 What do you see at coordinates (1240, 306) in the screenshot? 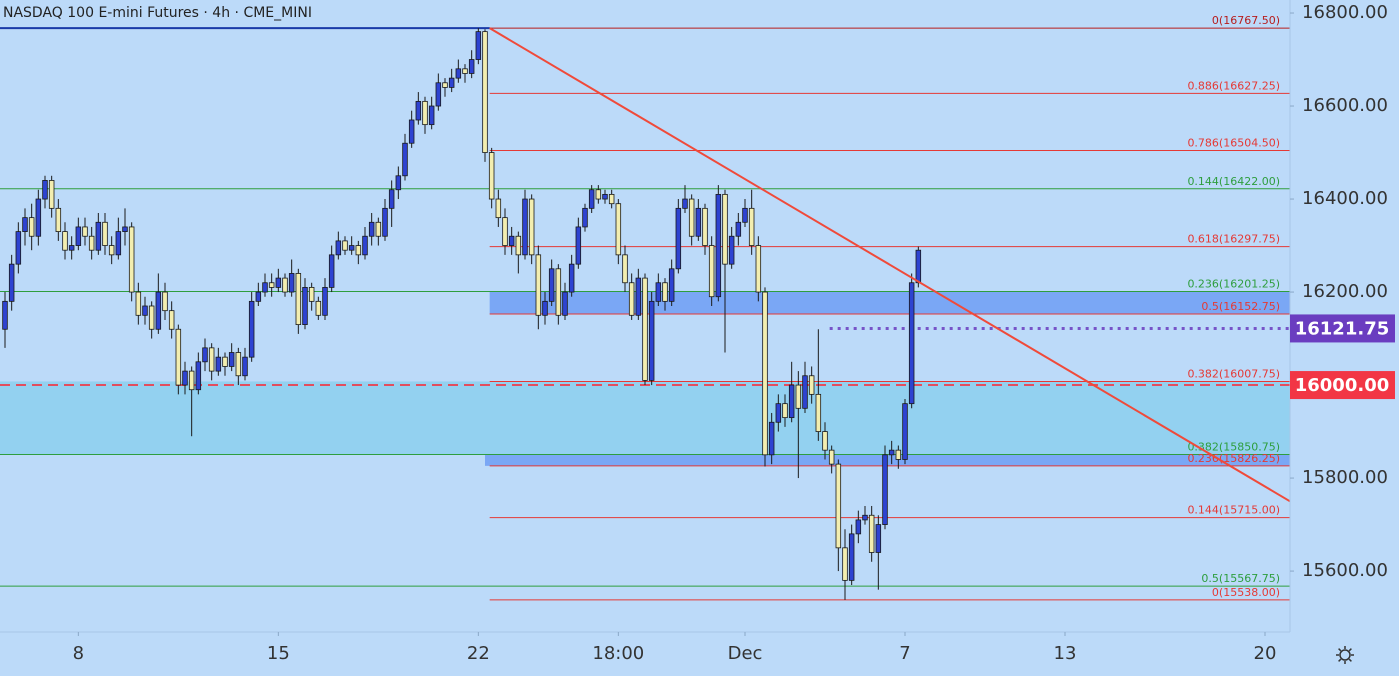
I see `fib-label: 0.5(16152.75)` at bounding box center [1240, 306].